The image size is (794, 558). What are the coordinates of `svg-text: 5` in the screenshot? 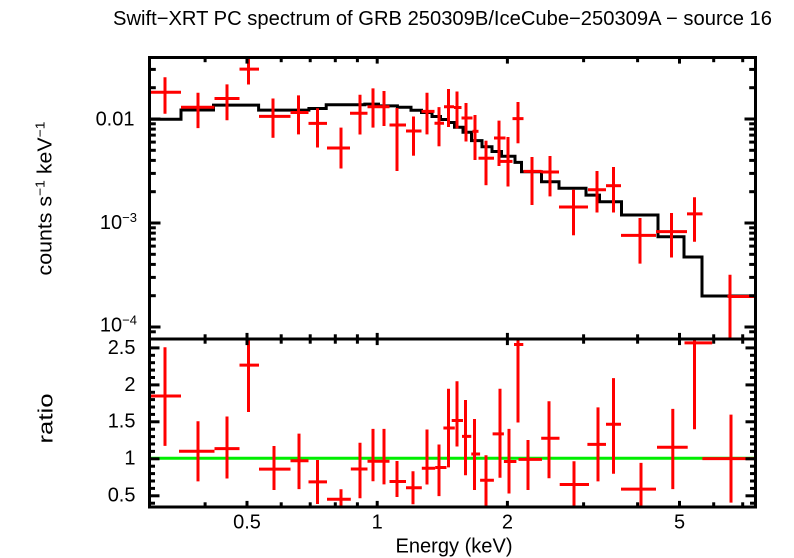 It's located at (679, 523).